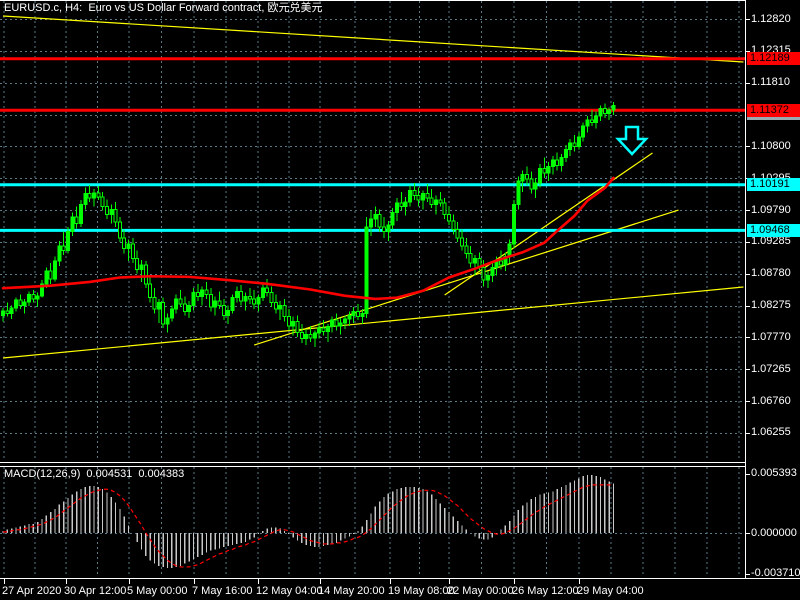  What do you see at coordinates (289, 591) in the screenshot?
I see `time-axis-label: 12 May 04:00` at bounding box center [289, 591].